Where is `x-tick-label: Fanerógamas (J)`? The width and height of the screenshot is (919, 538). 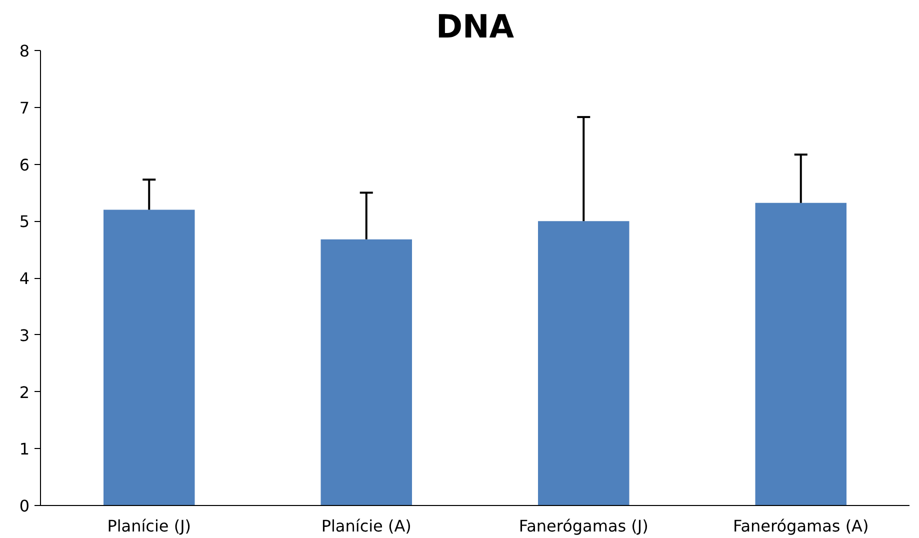
x-tick-label: Fanerógamas (J) is located at coordinates (583, 526).